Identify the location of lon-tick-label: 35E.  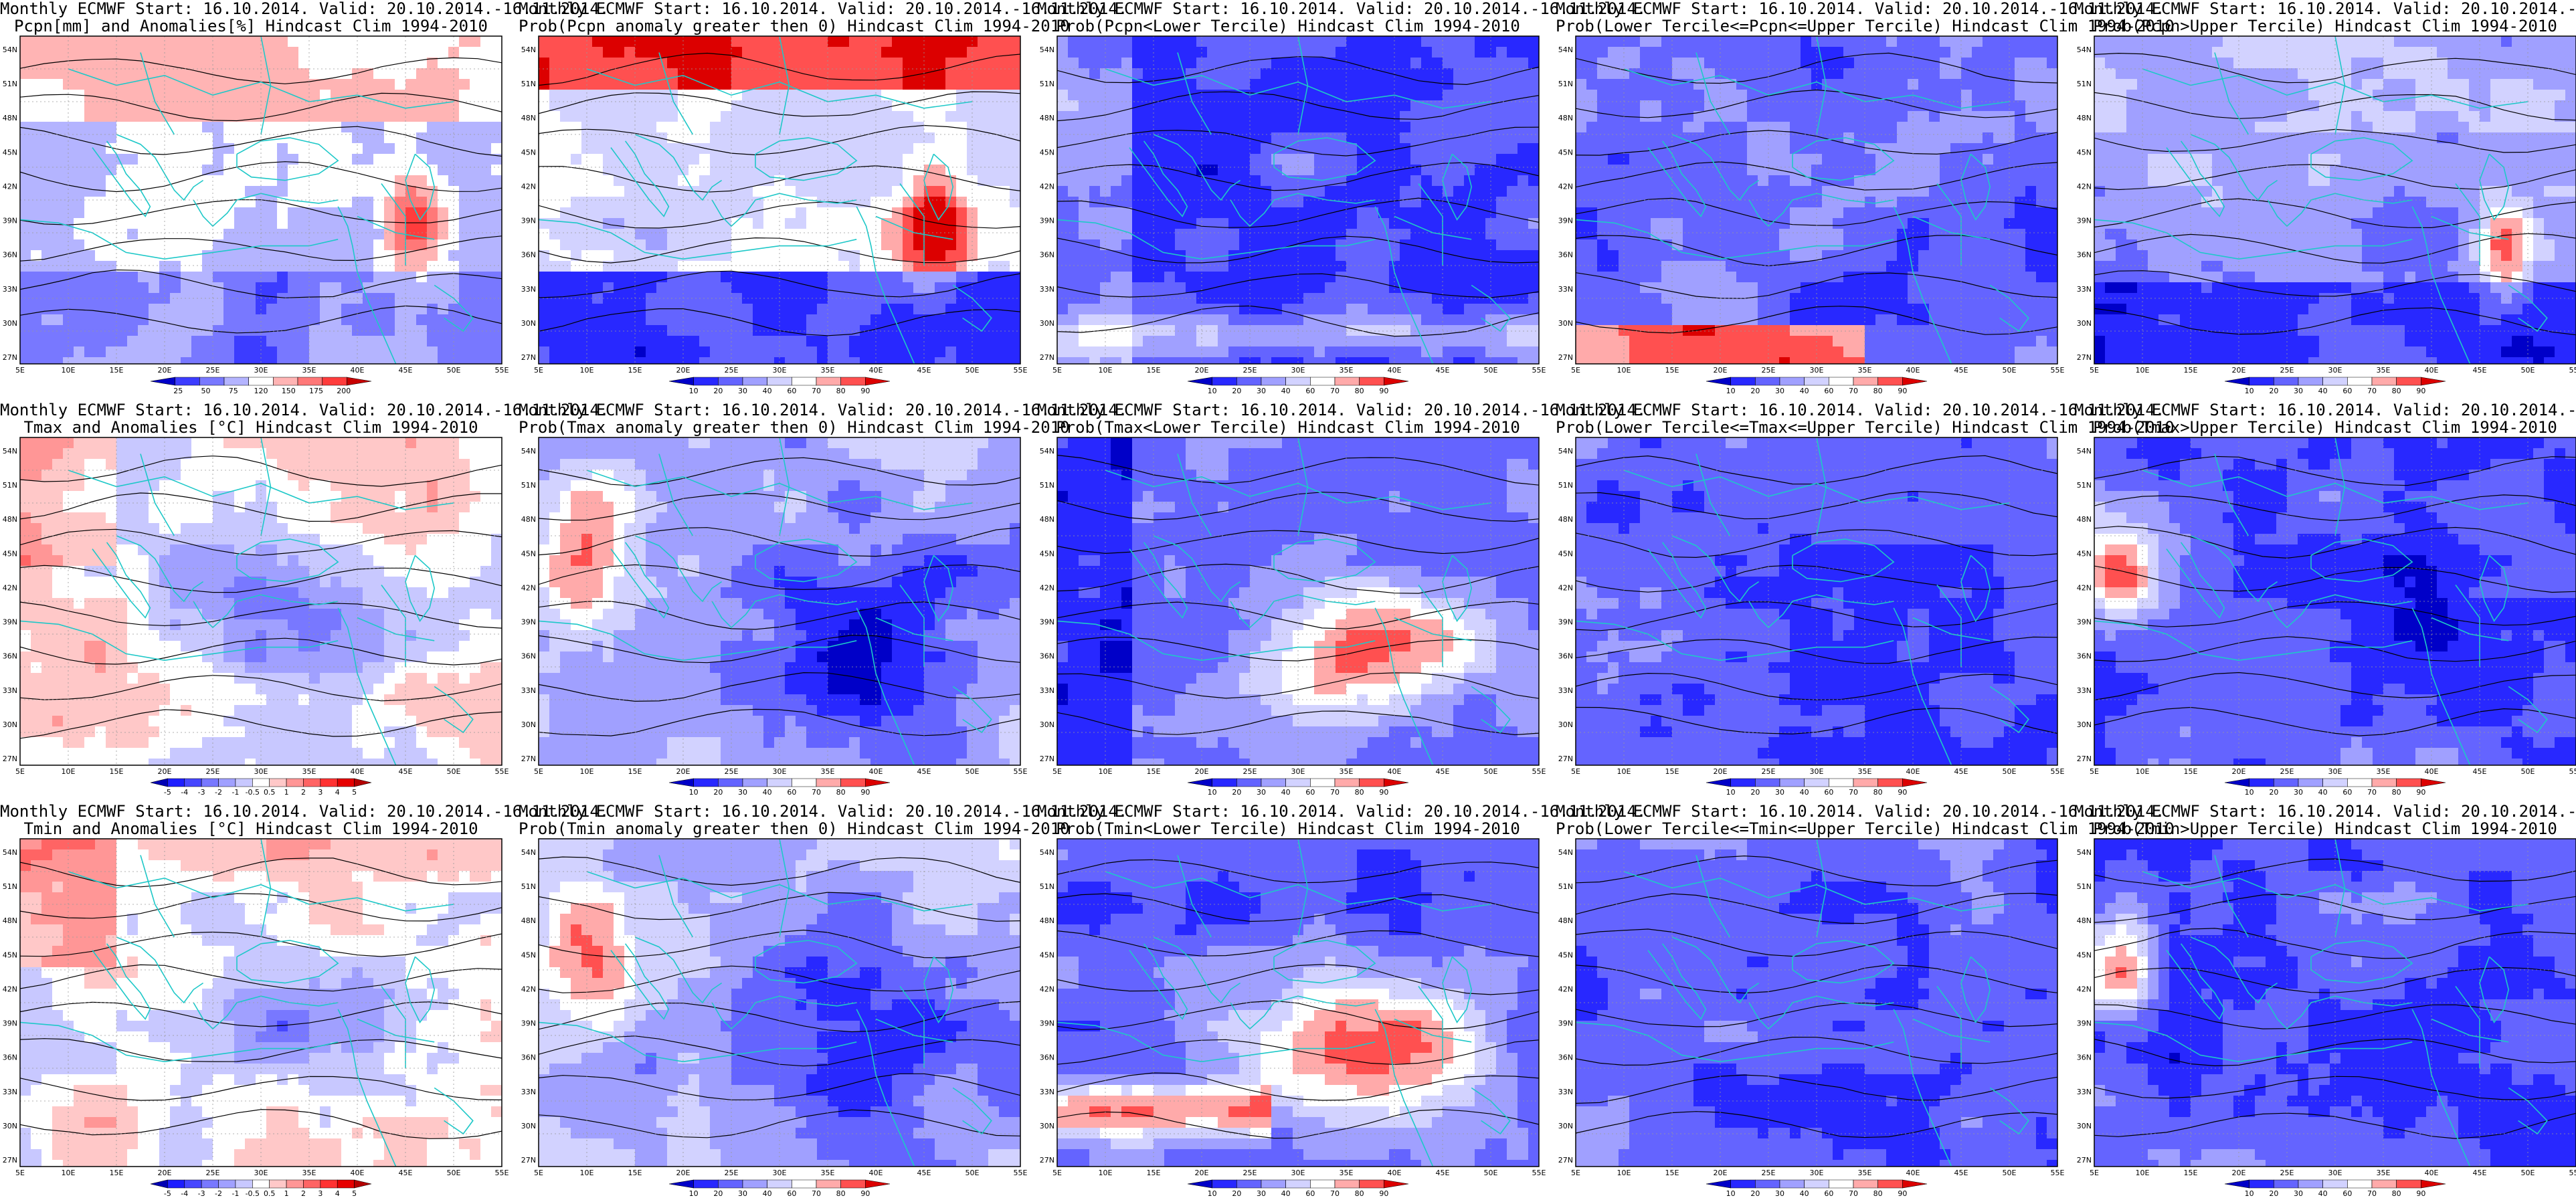
(309, 370).